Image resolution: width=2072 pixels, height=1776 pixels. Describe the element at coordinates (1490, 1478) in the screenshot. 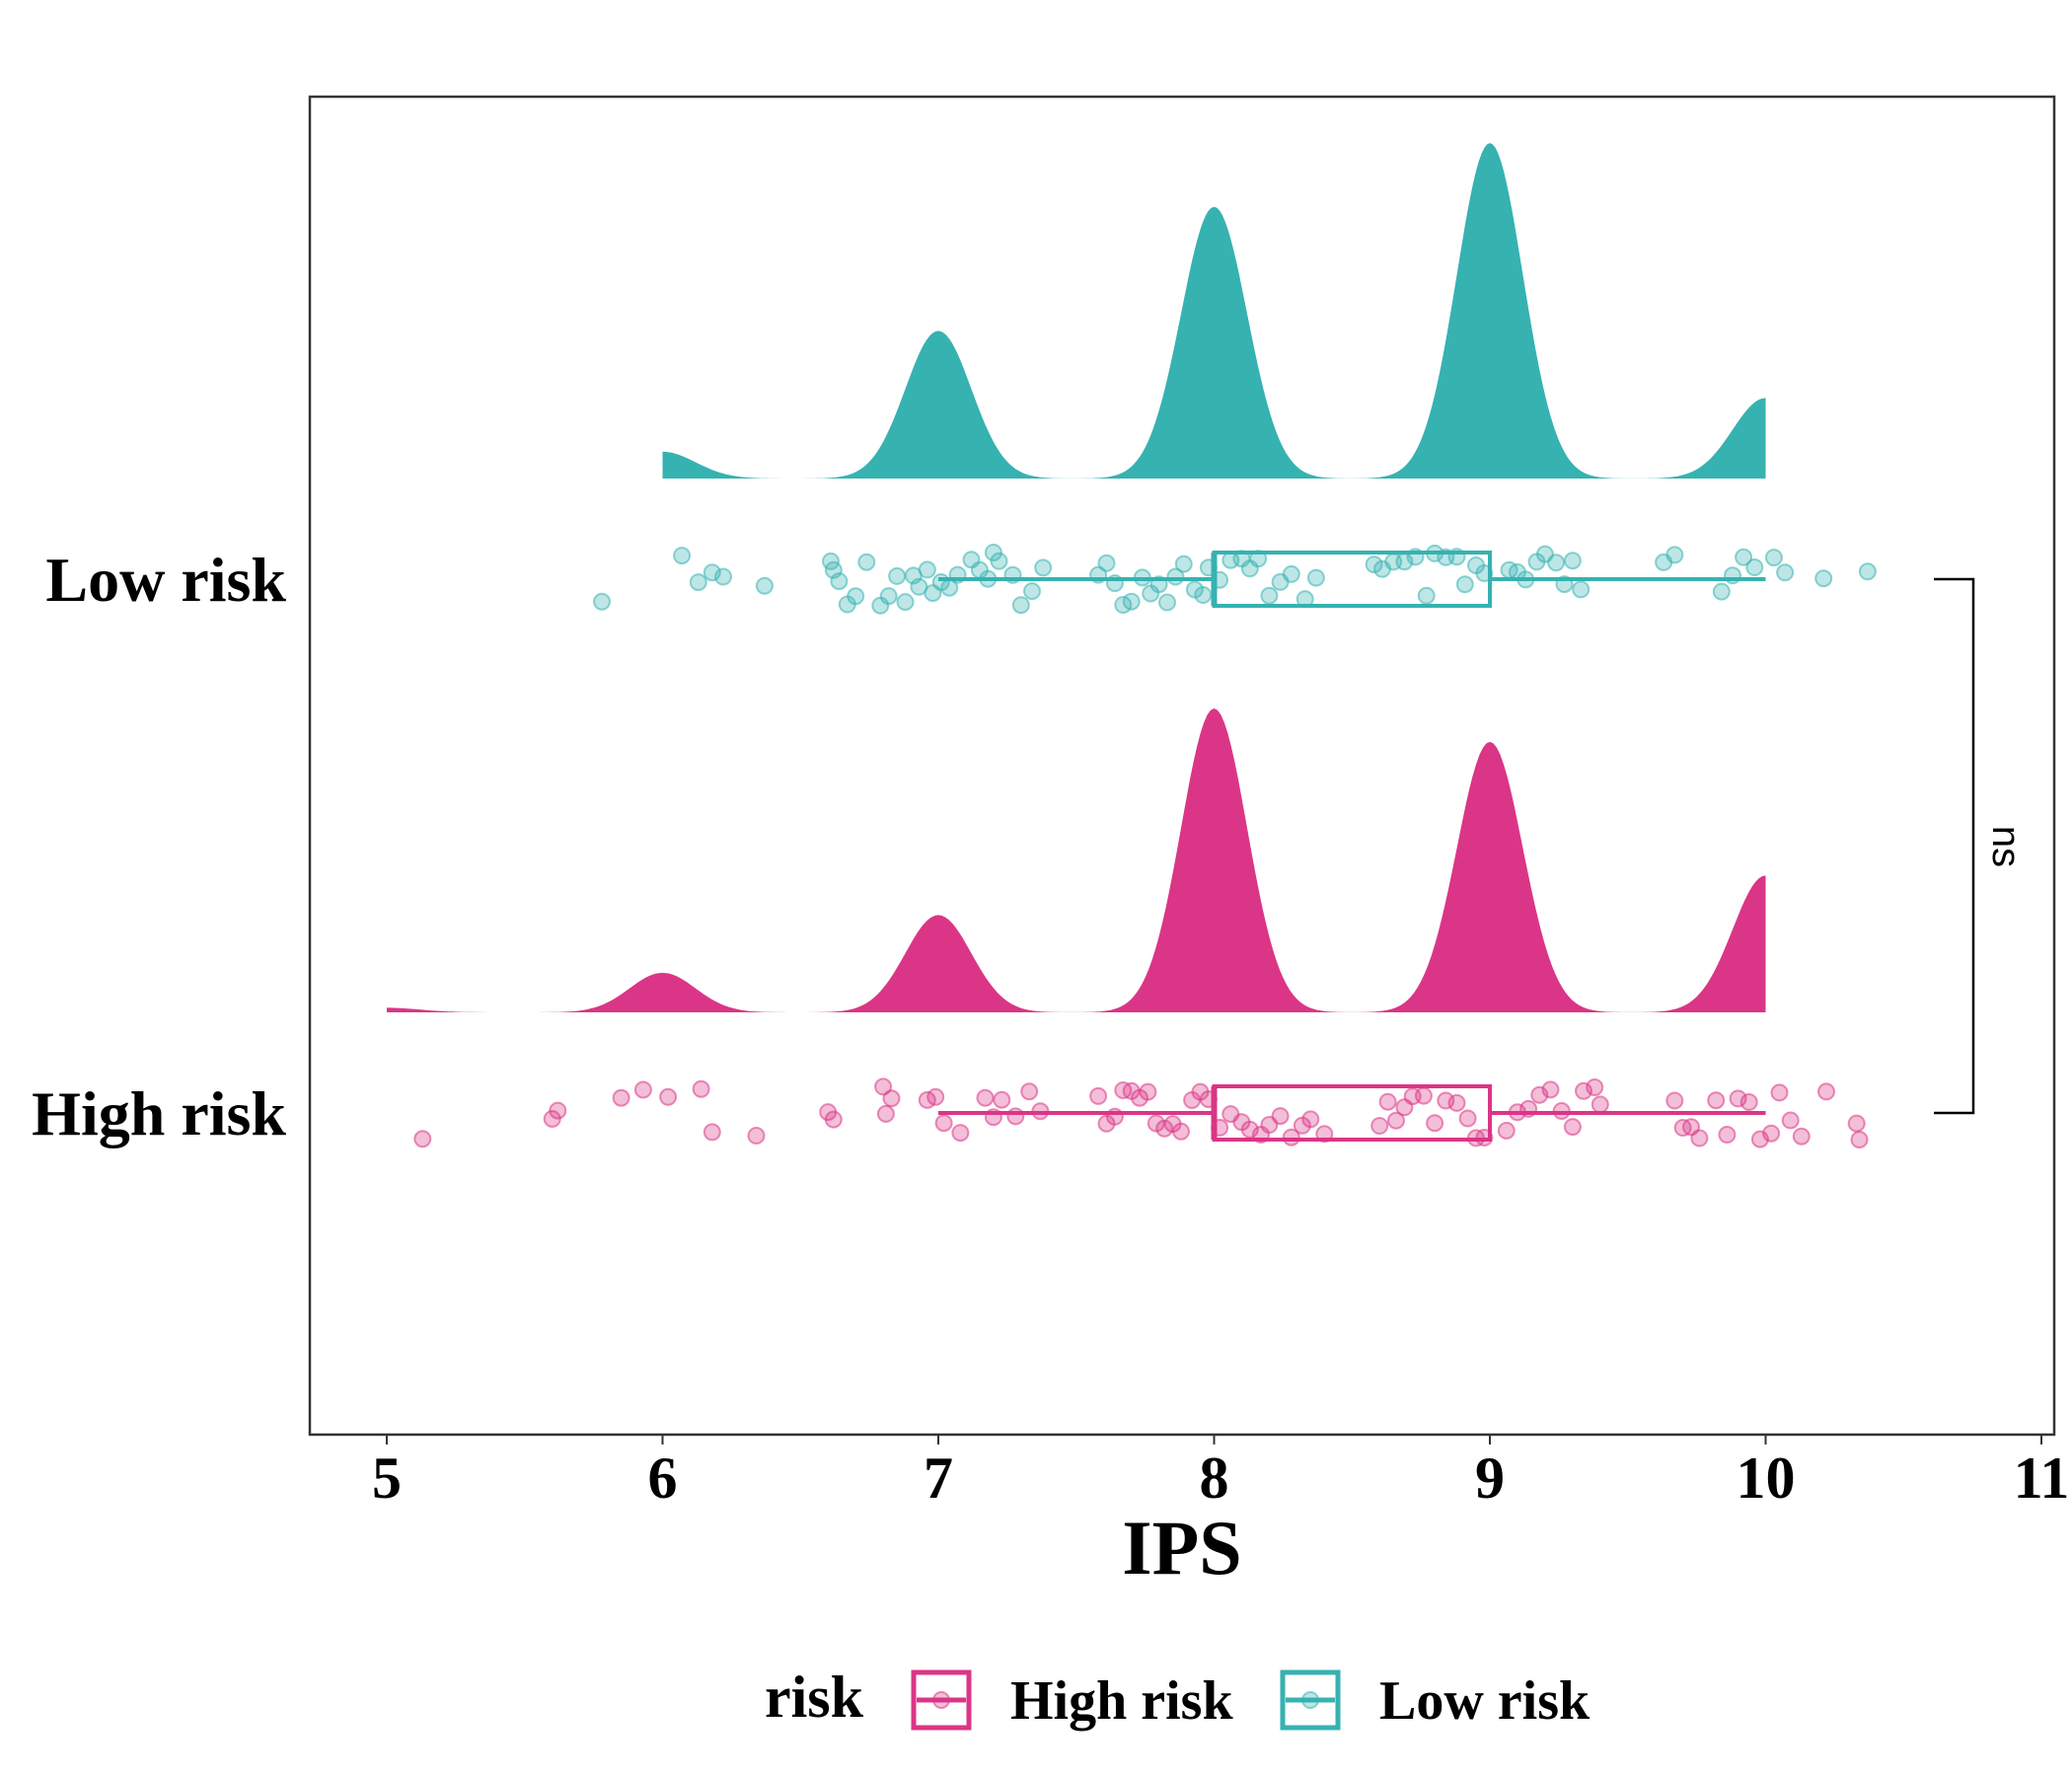

I see `x-tick-label: 9` at that location.